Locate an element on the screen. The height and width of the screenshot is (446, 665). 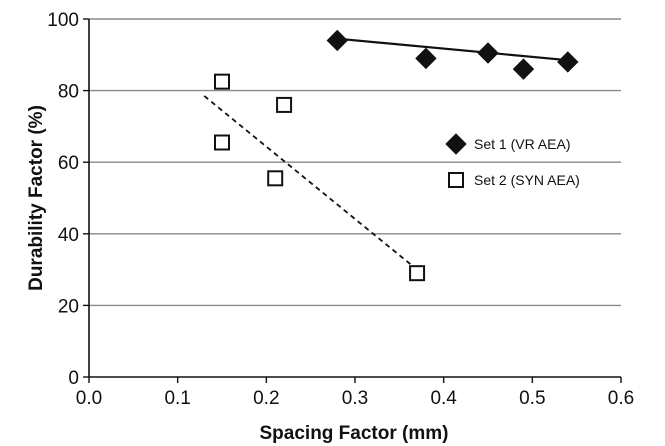
legend: Set 1 (VR AEA) Set 2 (SYN AEA) is located at coordinates (512, 160).